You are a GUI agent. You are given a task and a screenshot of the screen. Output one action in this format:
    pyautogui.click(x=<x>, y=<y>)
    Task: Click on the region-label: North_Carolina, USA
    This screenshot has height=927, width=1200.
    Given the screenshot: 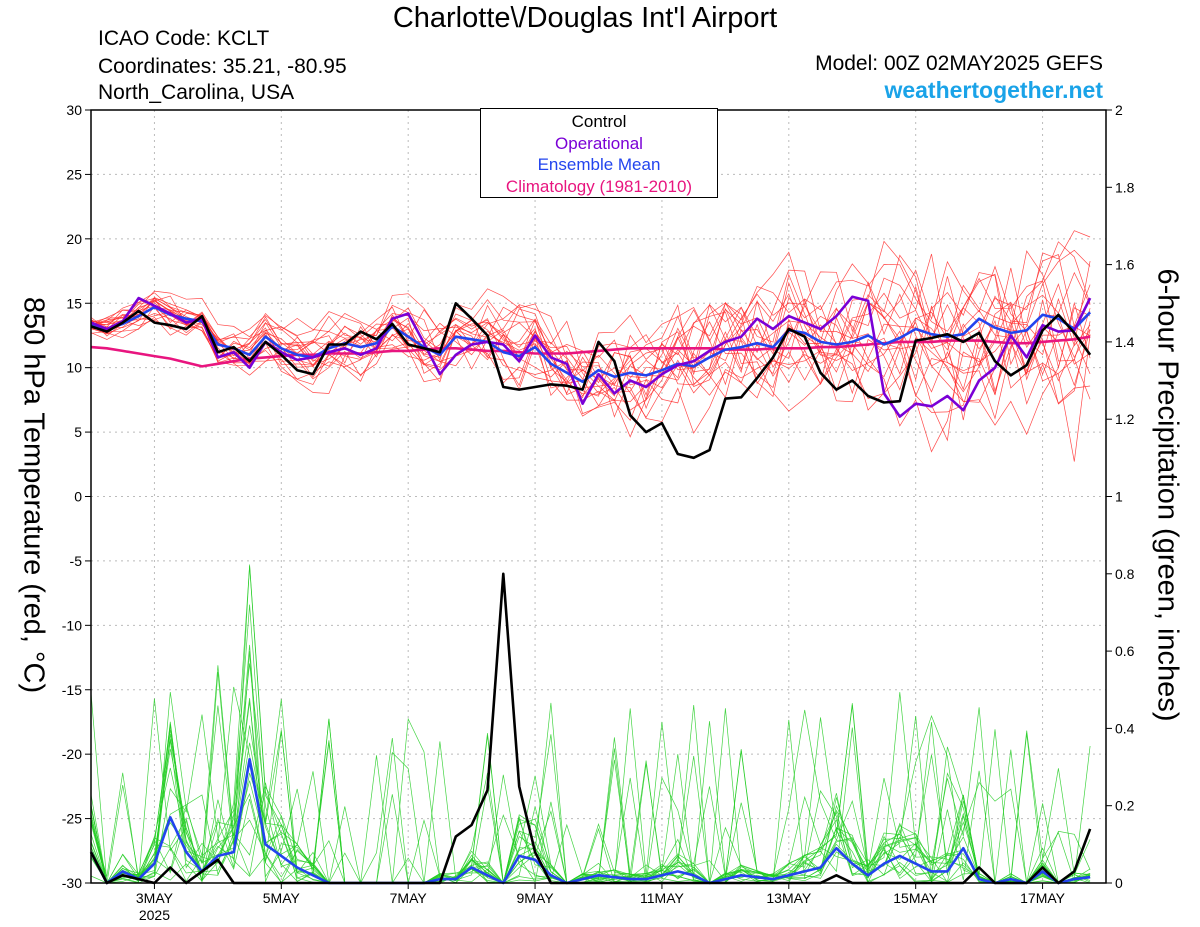 What is the action you would take?
    pyautogui.click(x=196, y=92)
    